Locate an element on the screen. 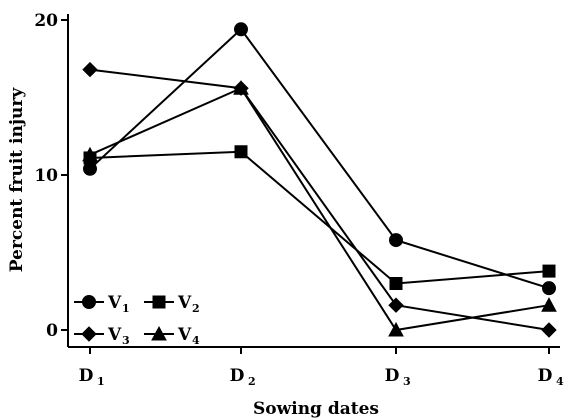 This screenshot has width=574, height=419. legend-label-subscript: 1 is located at coordinates (126, 308).